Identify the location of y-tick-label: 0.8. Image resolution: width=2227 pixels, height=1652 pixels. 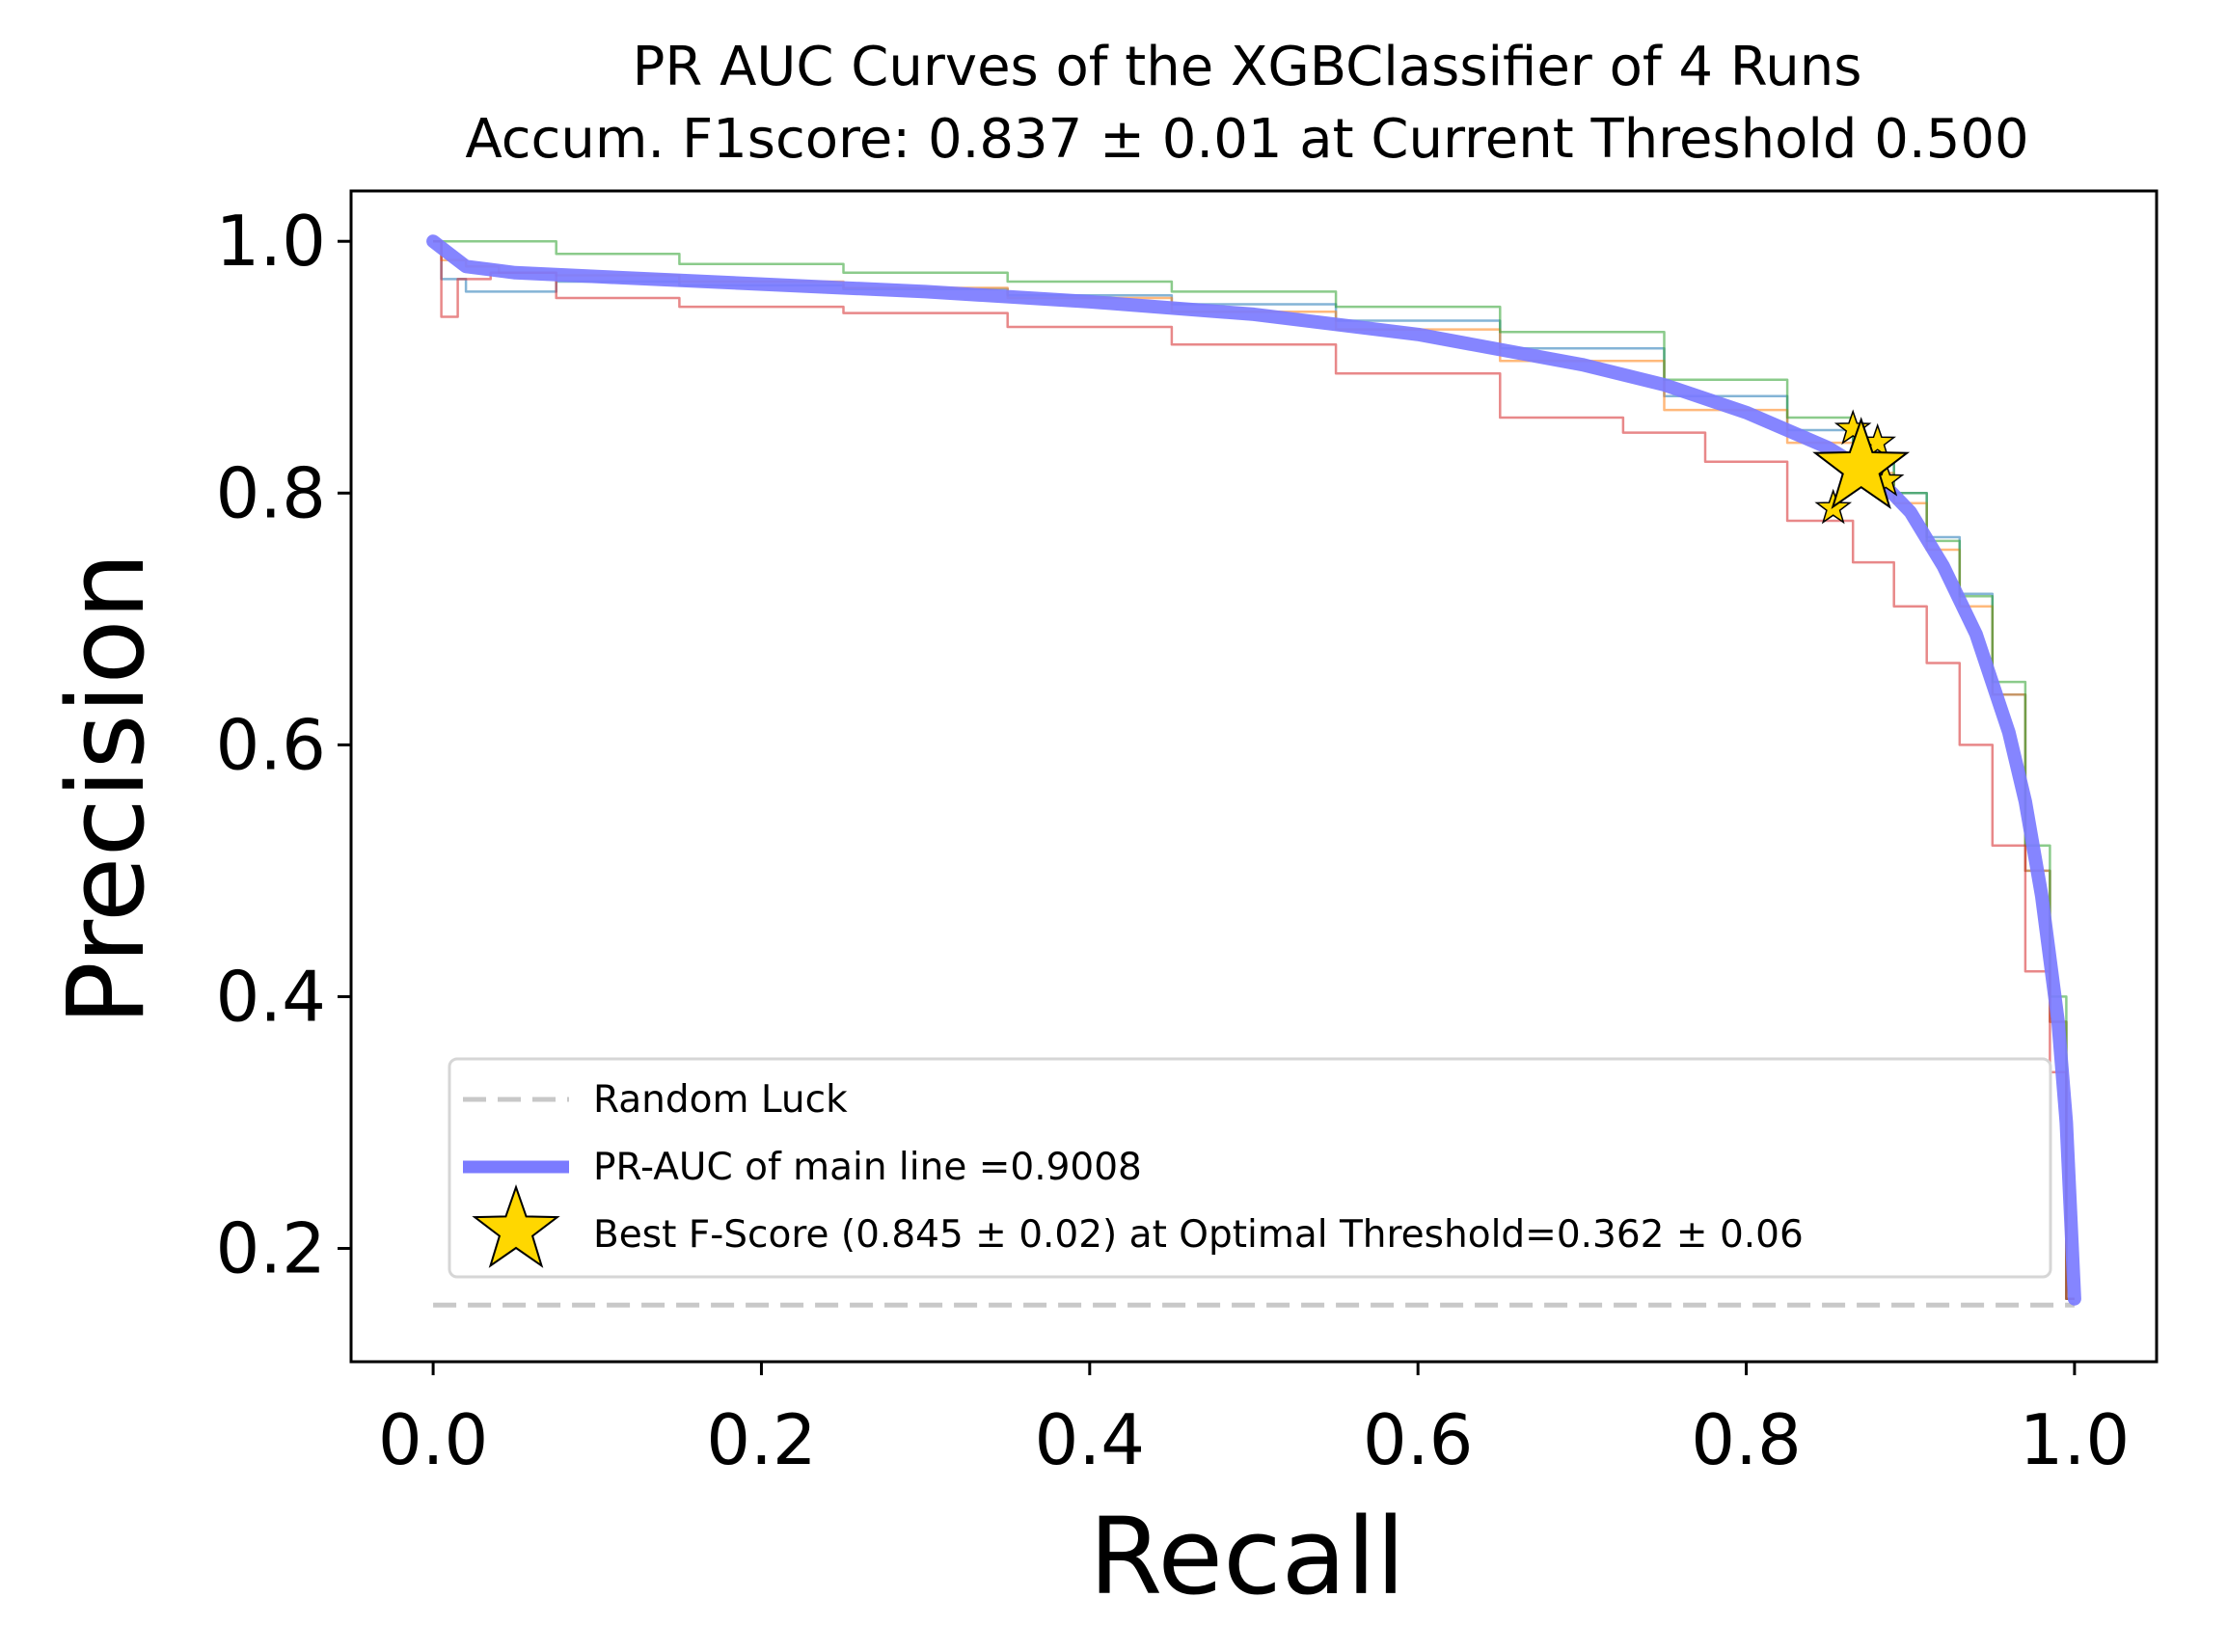
(270, 492).